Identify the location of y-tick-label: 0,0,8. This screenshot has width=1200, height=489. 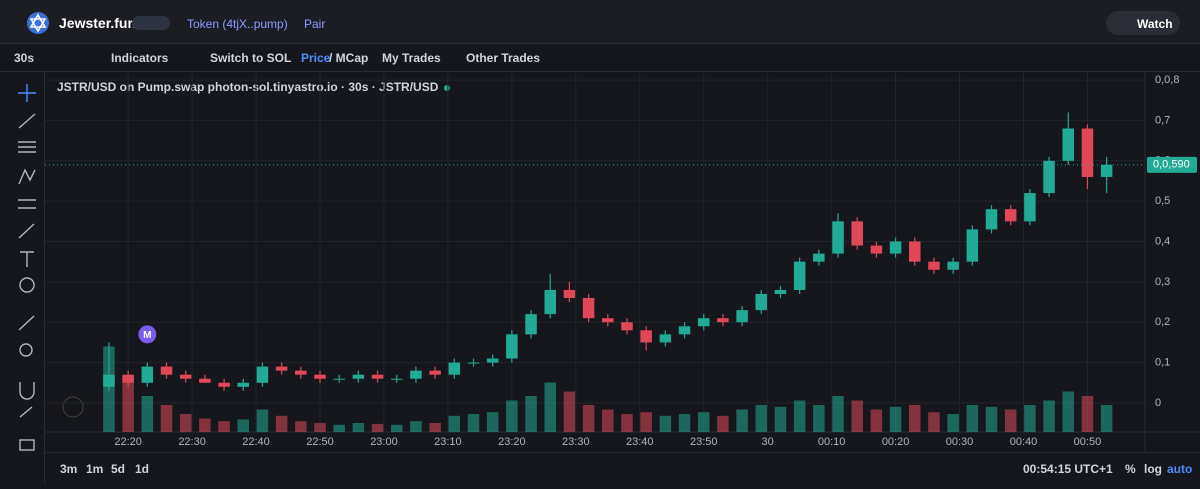
(1167, 80).